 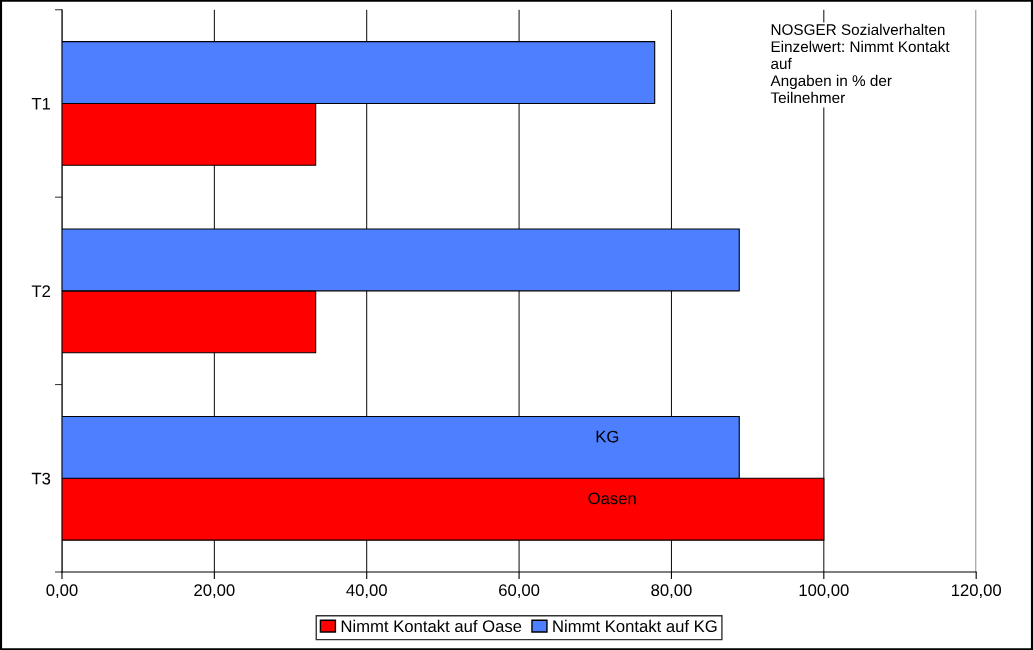 What do you see at coordinates (214, 591) in the screenshot?
I see `x-tick-label: 20,00` at bounding box center [214, 591].